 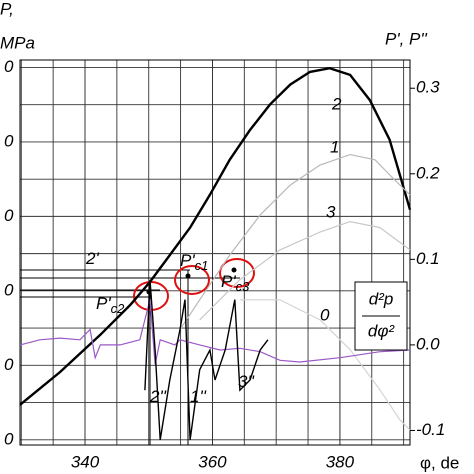 I want to click on annotation: 2', so click(x=92, y=258).